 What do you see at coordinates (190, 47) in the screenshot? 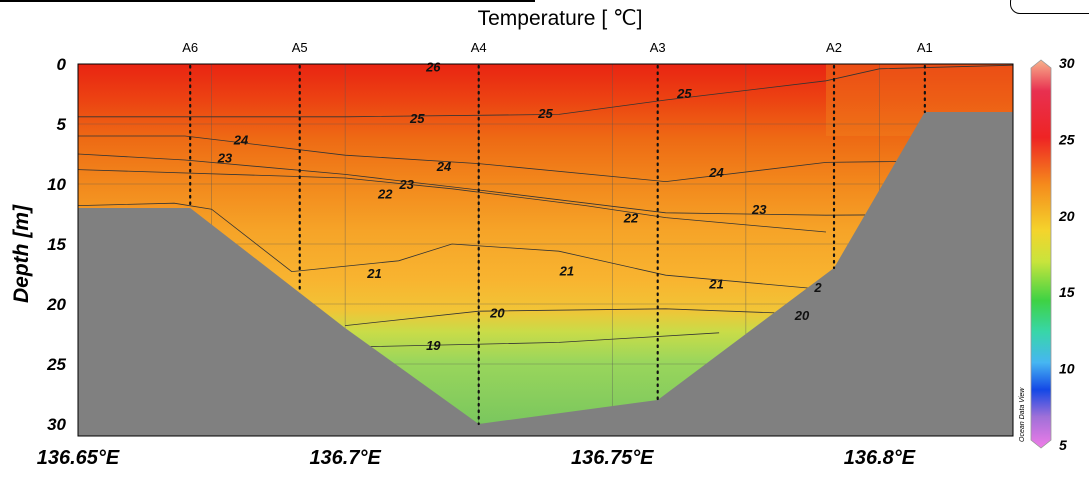
I see `station-label: A6` at bounding box center [190, 47].